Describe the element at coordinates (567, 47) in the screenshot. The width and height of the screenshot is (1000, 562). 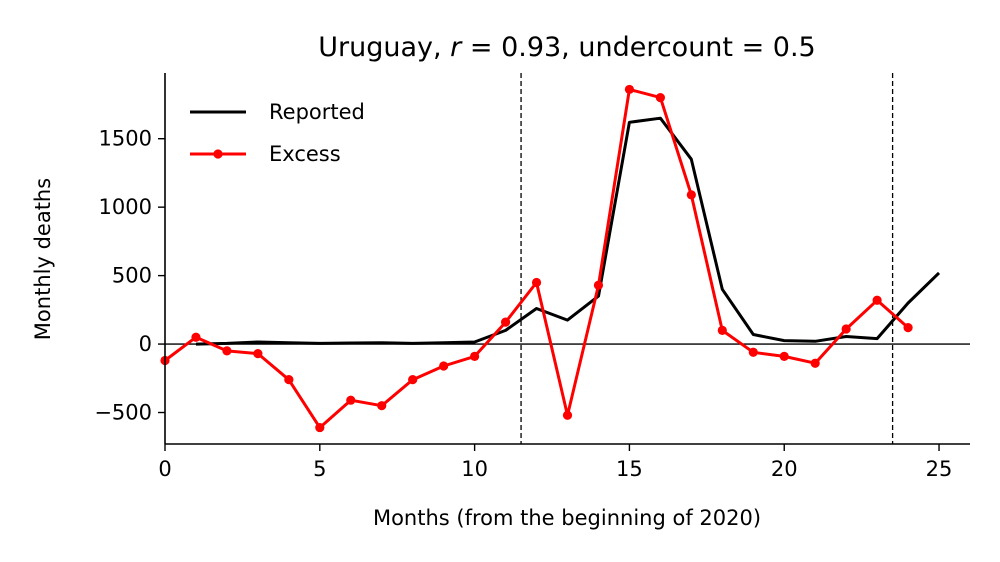
I see `chart-title: Uruguay, r = 0.93, undercount = 0.5` at that location.